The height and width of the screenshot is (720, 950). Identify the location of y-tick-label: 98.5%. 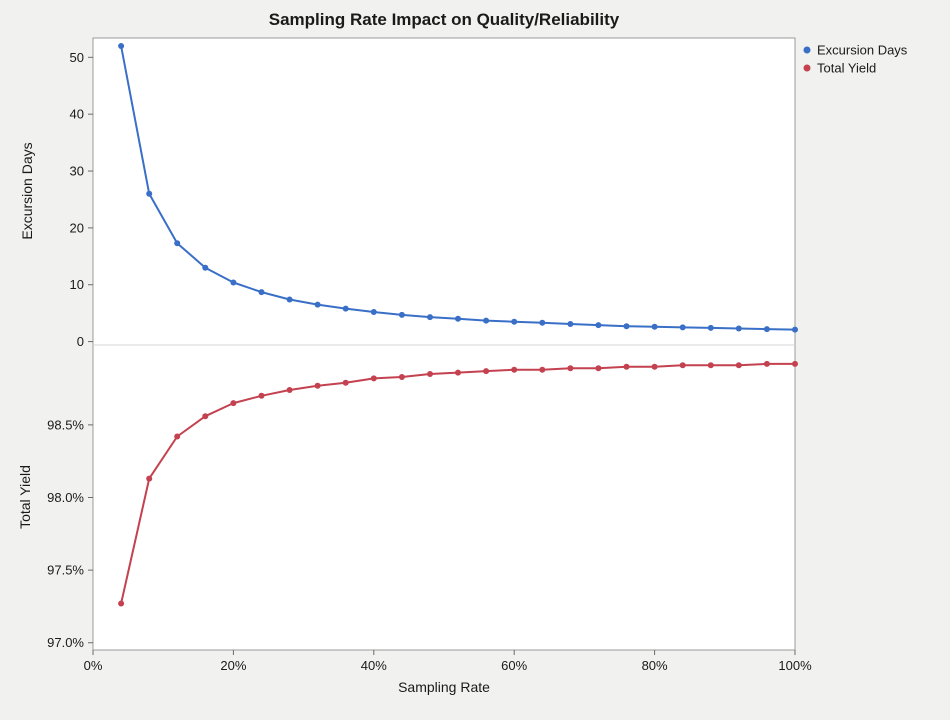
(65, 424).